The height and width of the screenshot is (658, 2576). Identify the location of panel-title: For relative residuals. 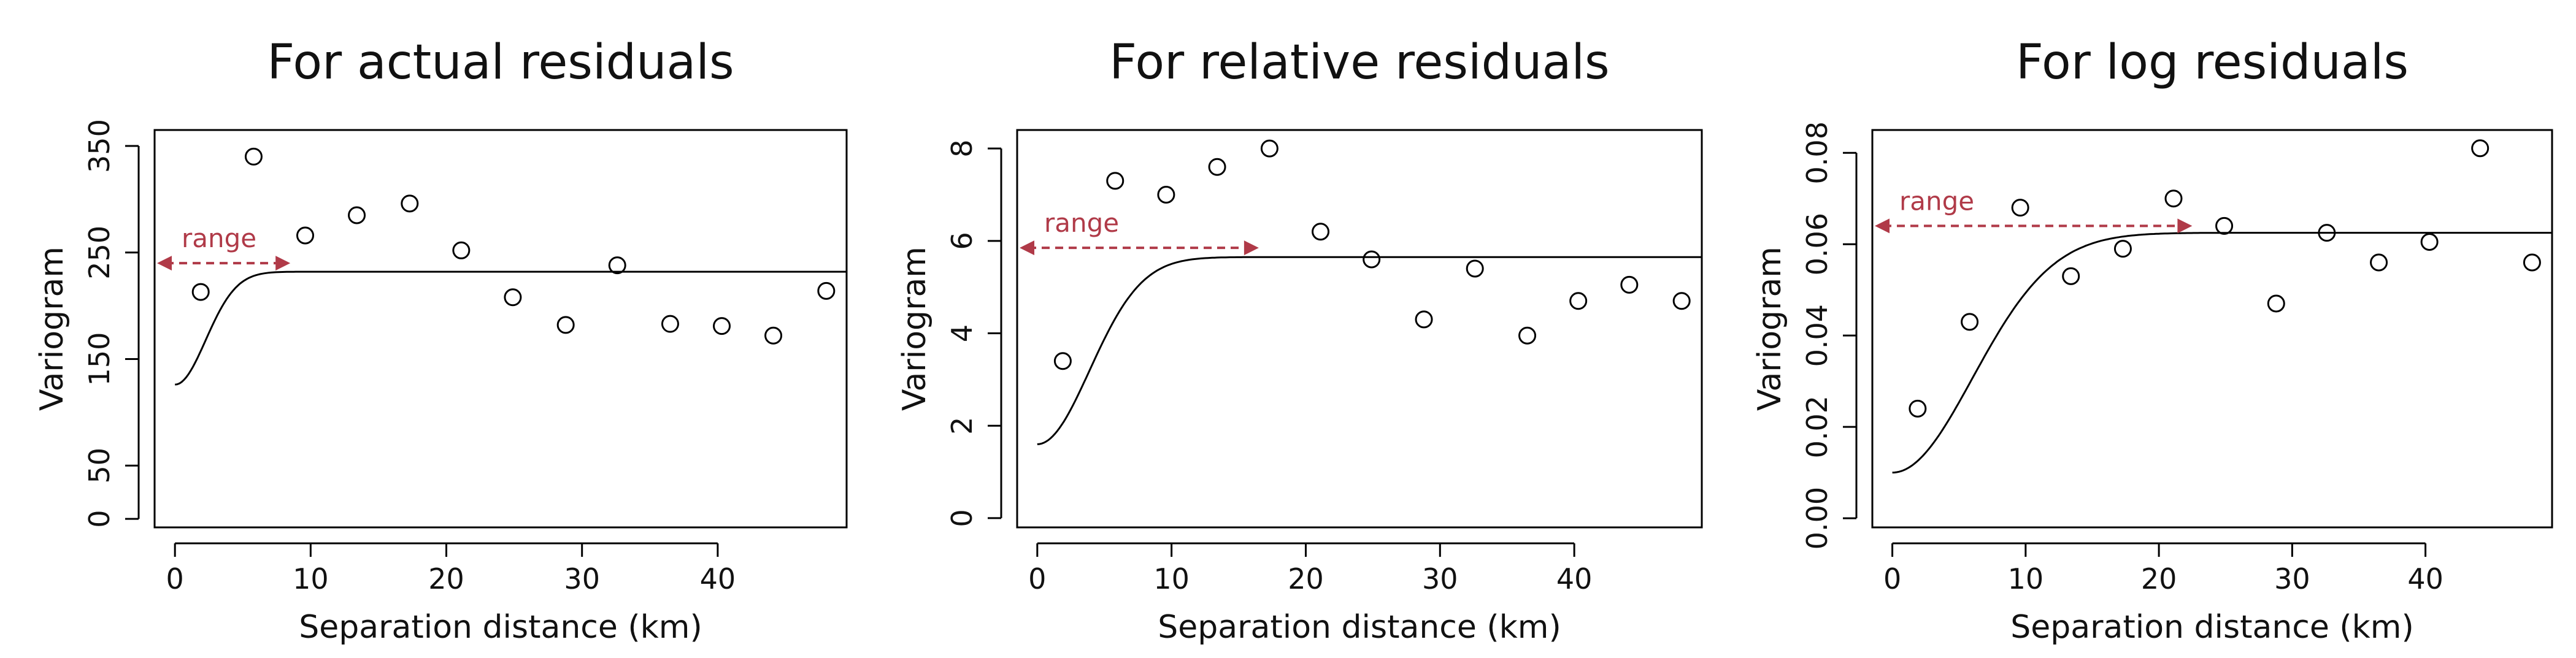
(1359, 62).